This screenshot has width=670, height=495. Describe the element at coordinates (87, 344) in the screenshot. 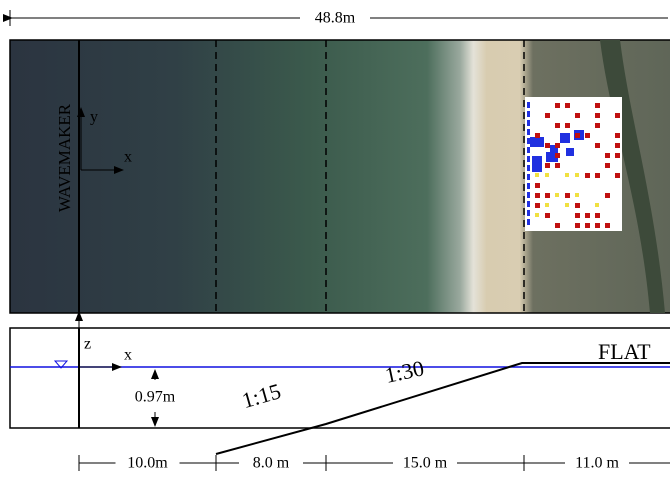

I see `axis-label: z` at that location.